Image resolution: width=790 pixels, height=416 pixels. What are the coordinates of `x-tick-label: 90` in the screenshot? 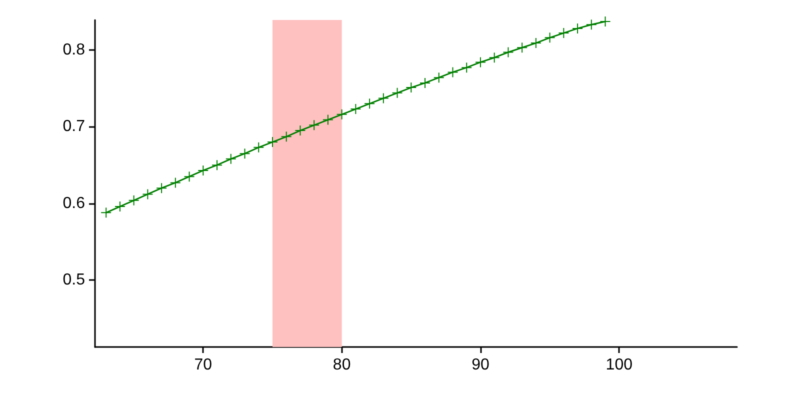 It's located at (481, 365).